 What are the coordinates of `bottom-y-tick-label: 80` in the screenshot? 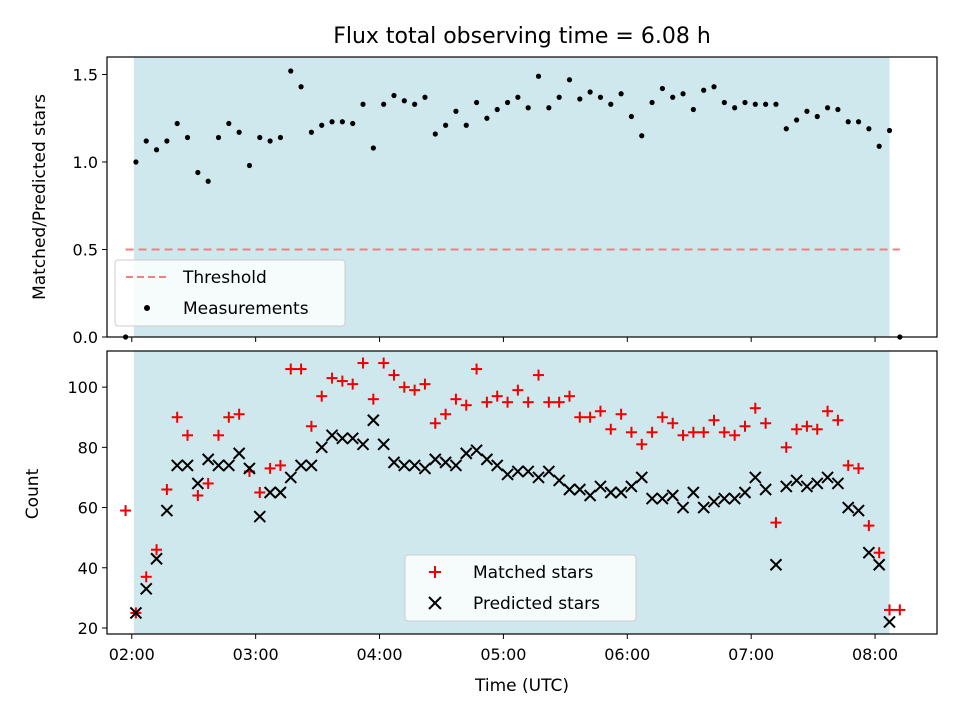 It's located at (88, 447).